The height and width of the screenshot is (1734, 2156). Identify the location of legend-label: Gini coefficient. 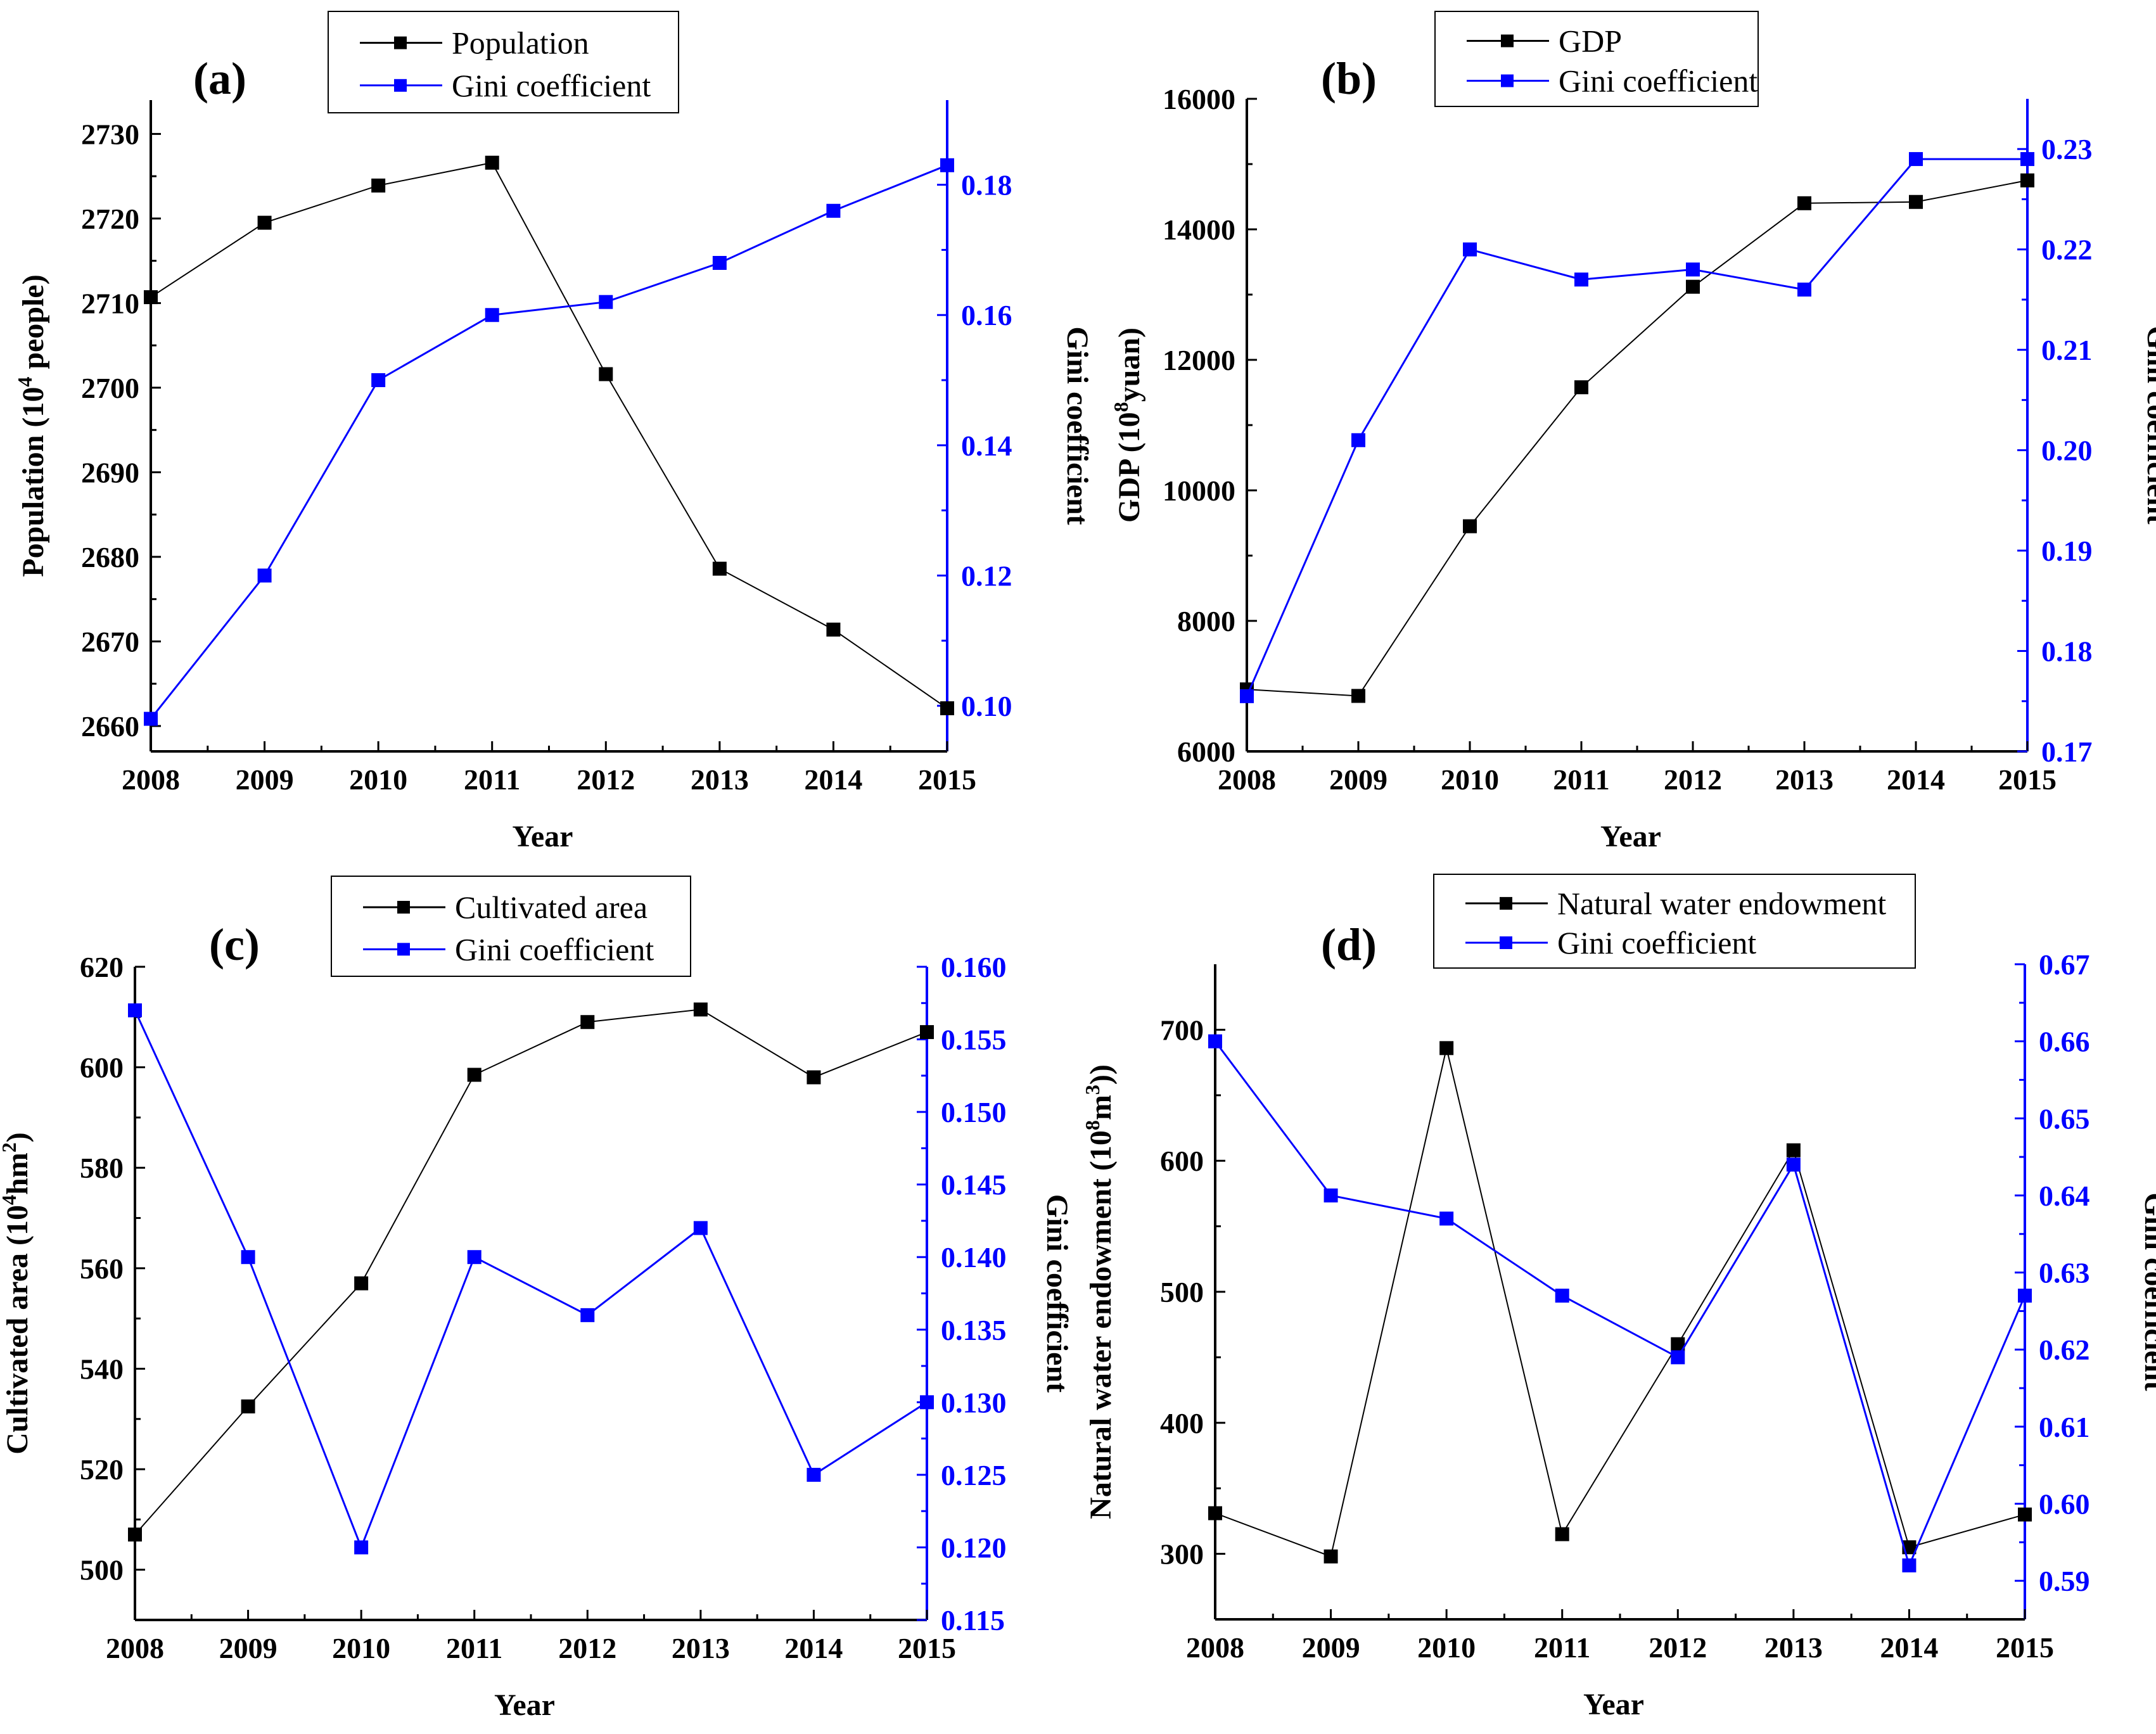
(555, 949).